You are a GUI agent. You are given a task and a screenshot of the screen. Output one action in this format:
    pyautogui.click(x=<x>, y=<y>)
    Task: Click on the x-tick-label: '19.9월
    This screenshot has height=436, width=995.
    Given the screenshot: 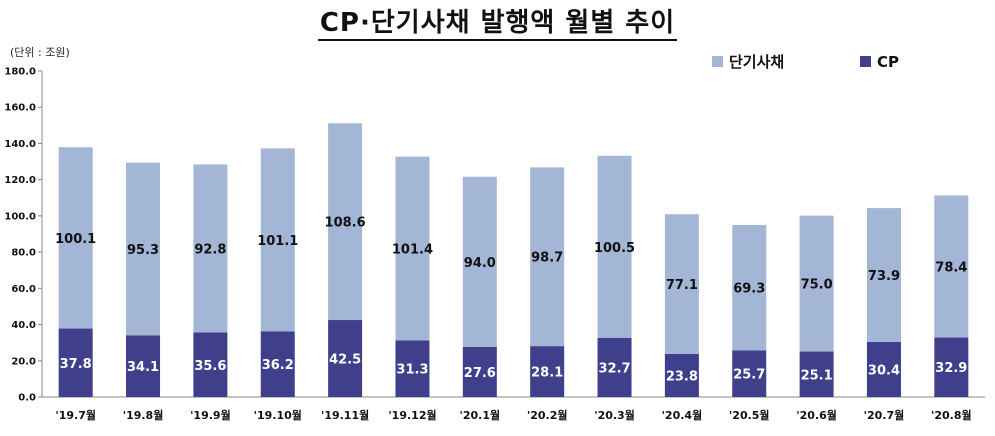 What is the action you would take?
    pyautogui.click(x=210, y=415)
    